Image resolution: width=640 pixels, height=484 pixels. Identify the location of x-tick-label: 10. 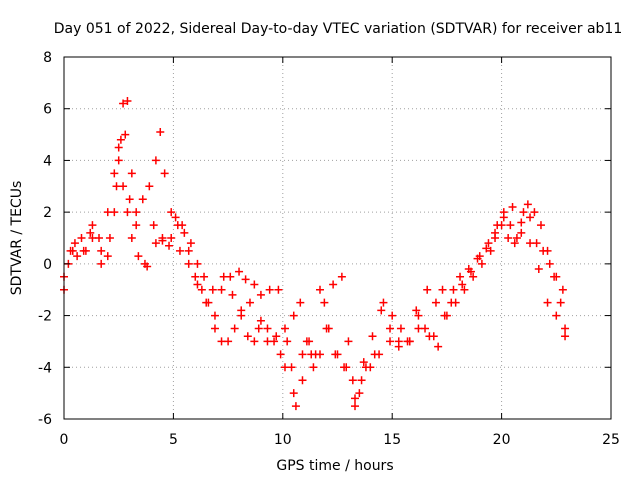
(283, 440).